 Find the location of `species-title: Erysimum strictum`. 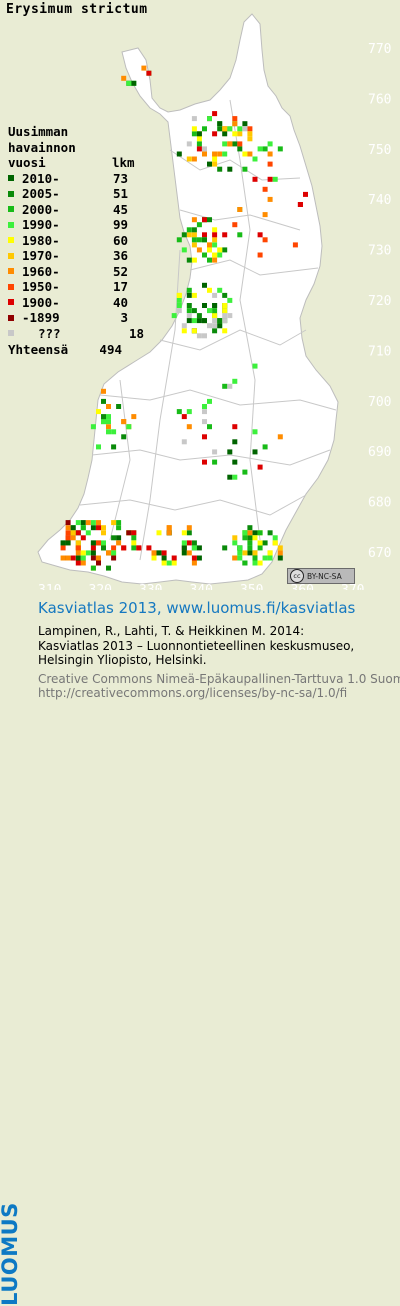

species-title: Erysimum strictum is located at coordinates (77, 9).